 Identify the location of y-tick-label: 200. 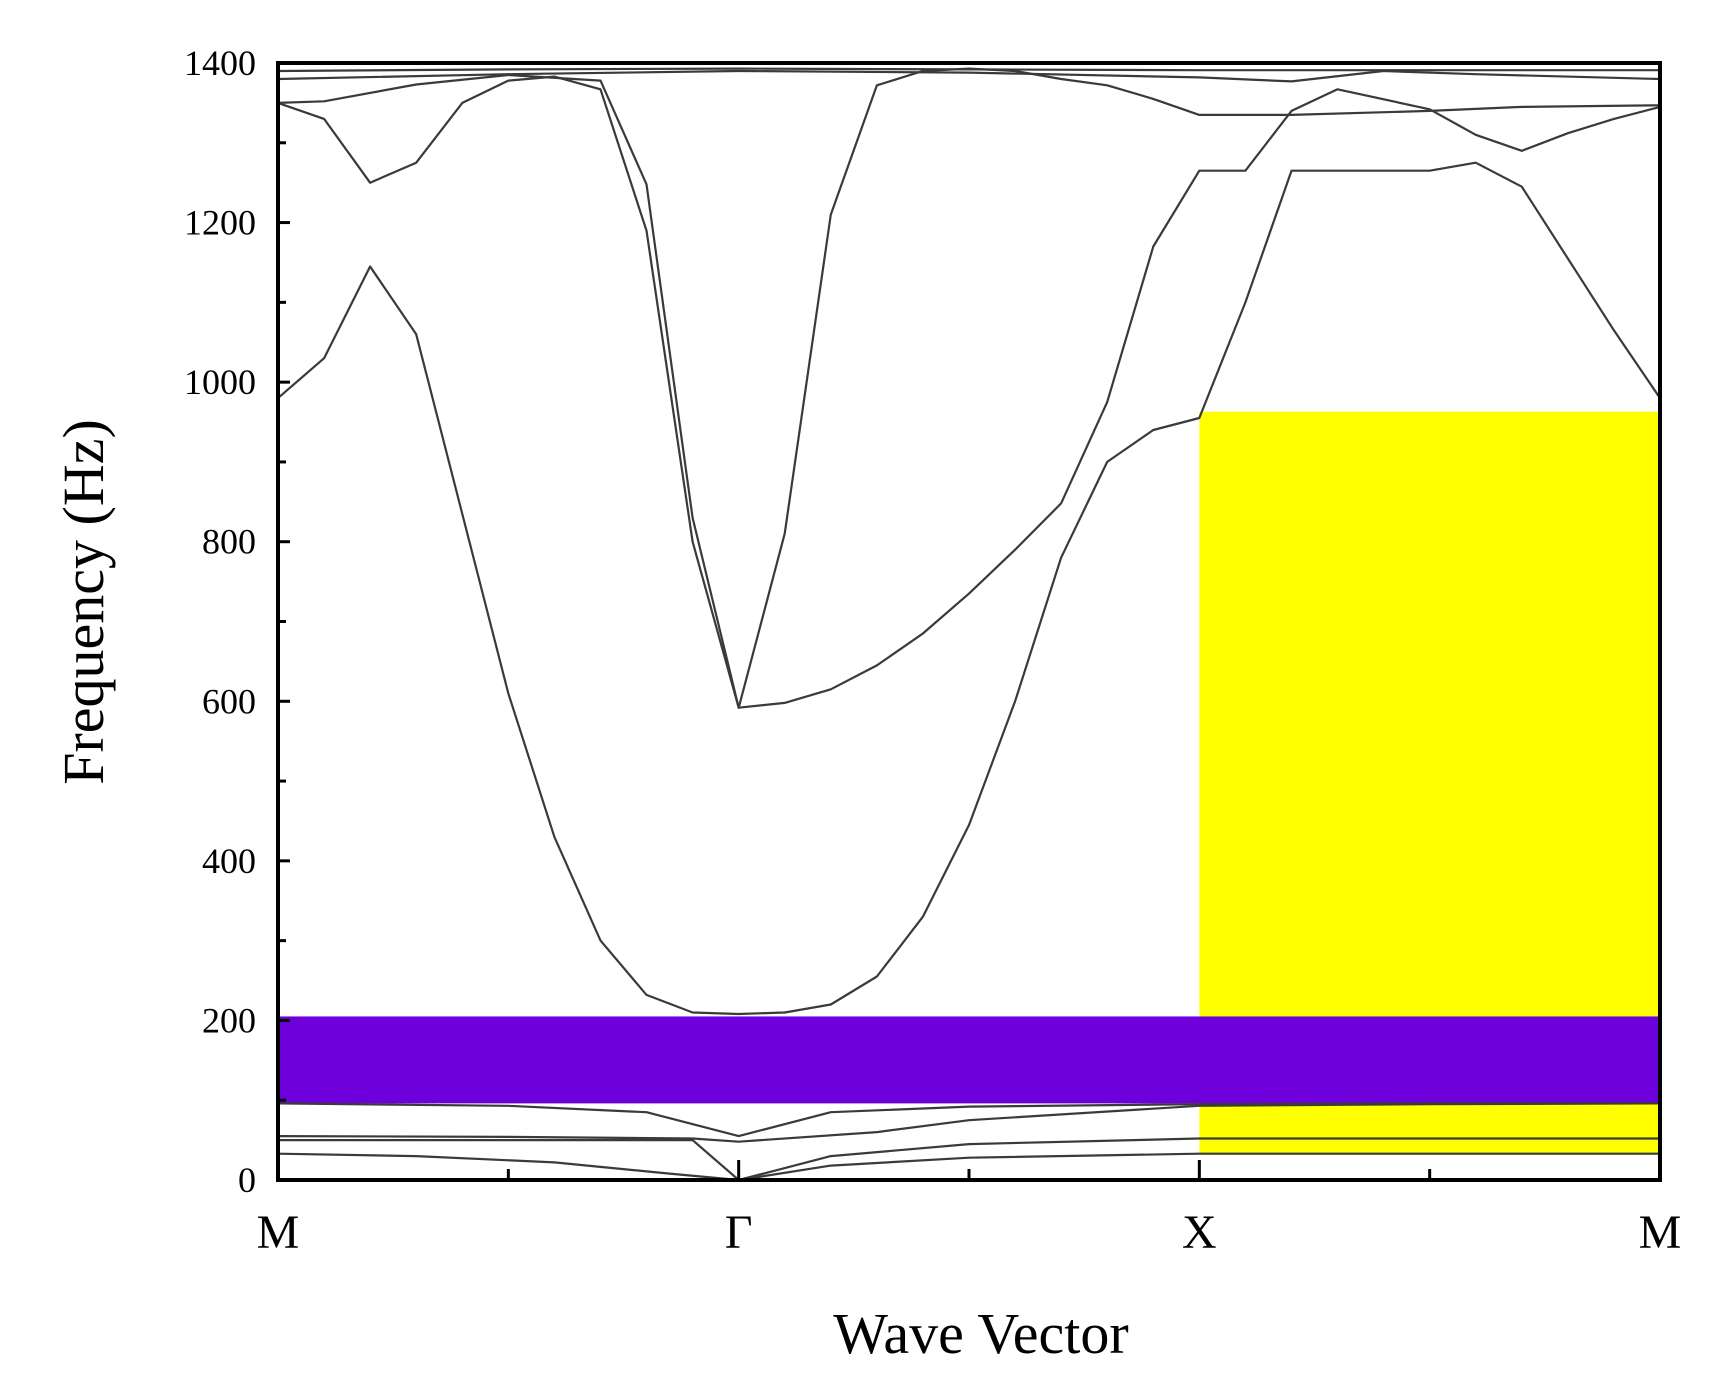
(229, 1020).